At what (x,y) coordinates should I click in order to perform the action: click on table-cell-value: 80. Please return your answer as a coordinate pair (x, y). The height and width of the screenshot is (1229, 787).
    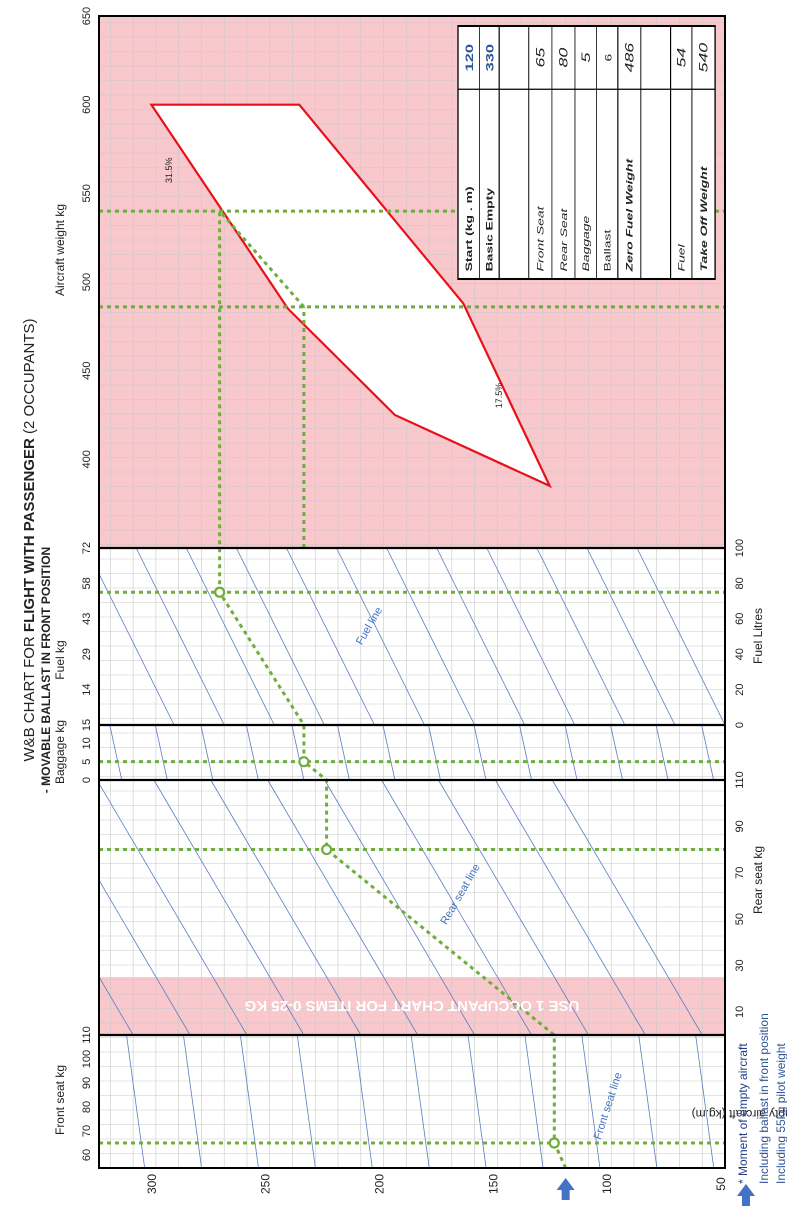
    Looking at the image, I should click on (564, 57).